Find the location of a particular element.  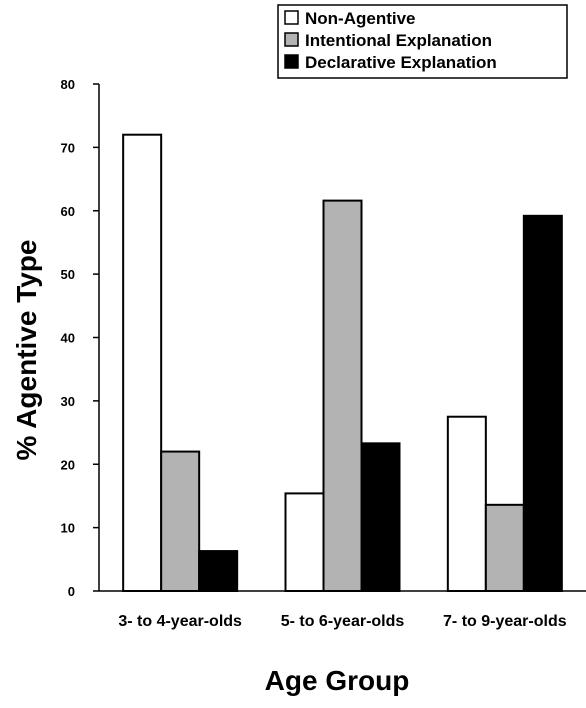

legend-label: Declarative Explanation is located at coordinates (401, 62).